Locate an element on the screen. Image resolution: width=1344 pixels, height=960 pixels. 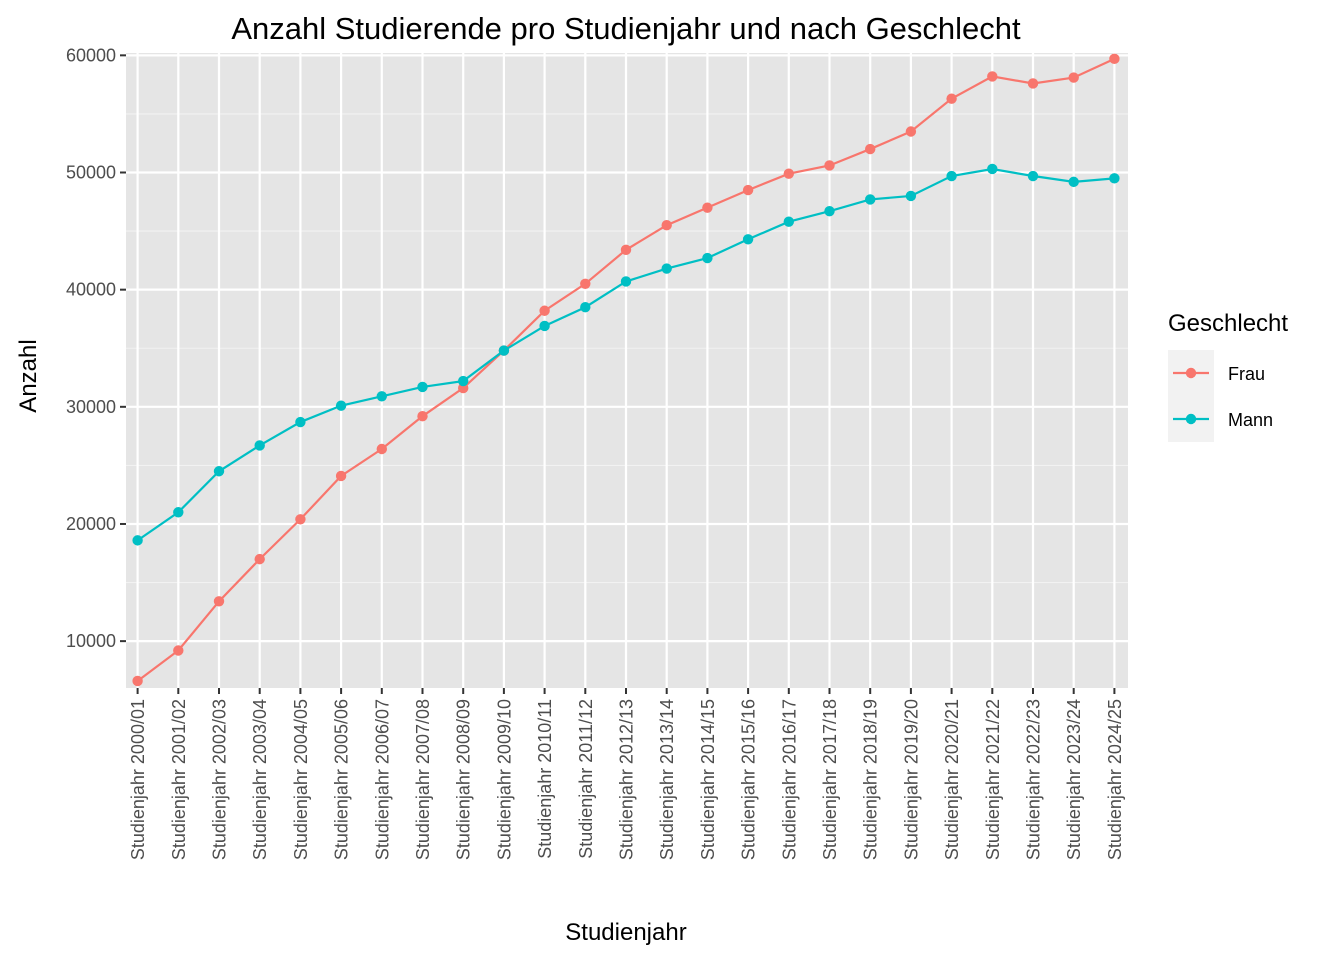
x-tick-label: Studienjahr 2004/05 is located at coordinates (301, 779).